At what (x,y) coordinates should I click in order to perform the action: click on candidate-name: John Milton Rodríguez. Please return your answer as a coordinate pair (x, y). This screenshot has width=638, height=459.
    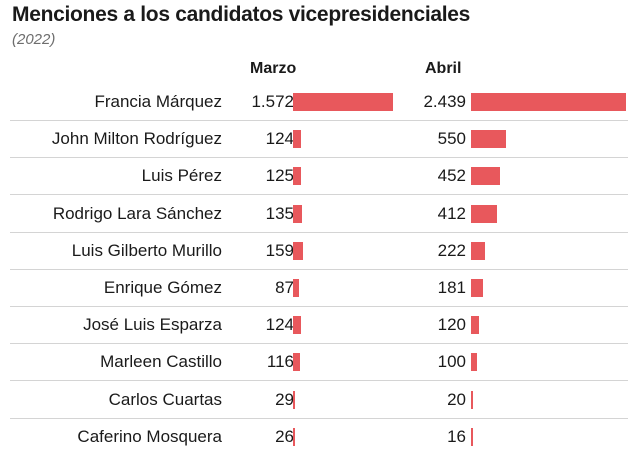
    Looking at the image, I should click on (136, 139).